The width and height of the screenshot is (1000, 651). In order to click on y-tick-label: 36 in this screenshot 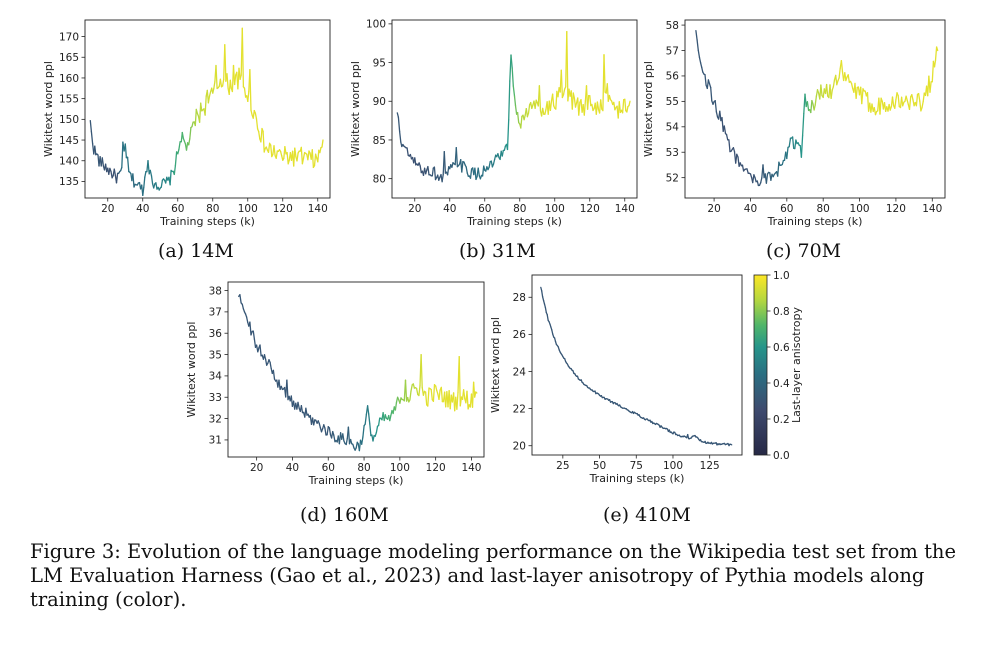, I will do `click(216, 334)`.